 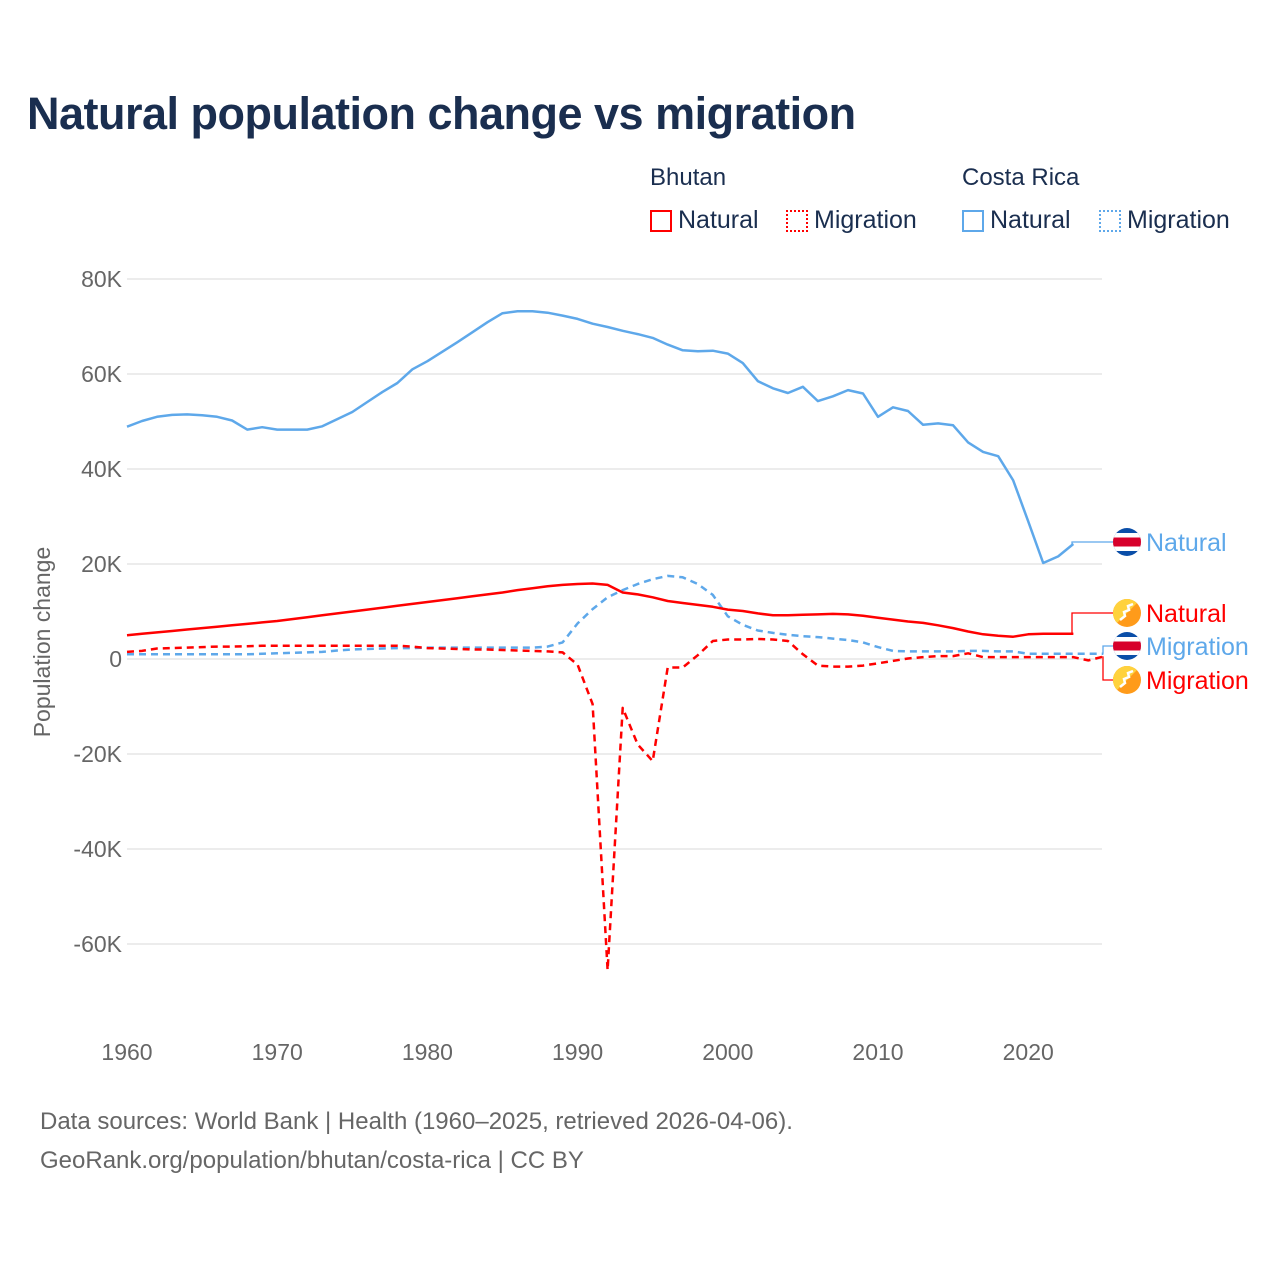 I want to click on x-tick-label: 1990, so click(x=577, y=1052).